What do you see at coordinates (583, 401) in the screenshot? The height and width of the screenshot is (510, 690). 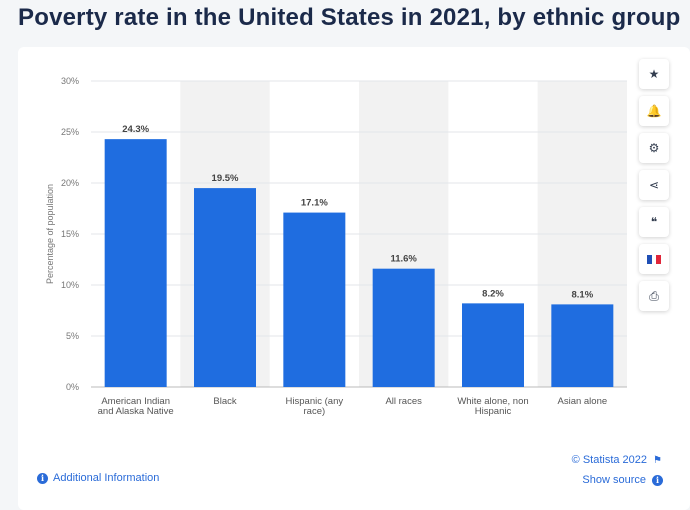 I see `x-tick-label: Asian alone` at bounding box center [583, 401].